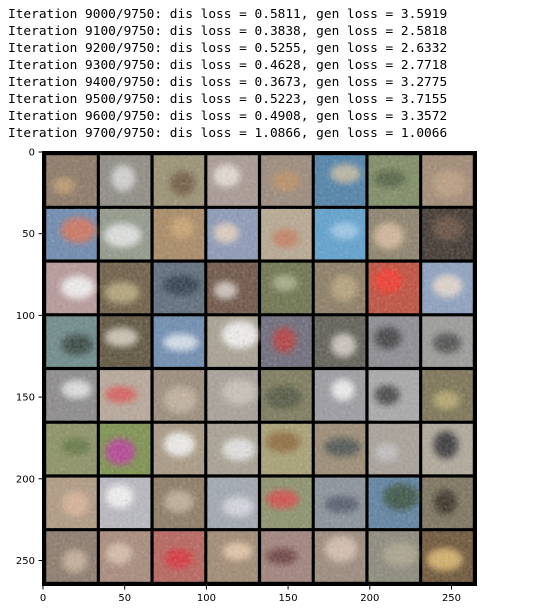 The width and height of the screenshot is (560, 614). Describe the element at coordinates (206, 598) in the screenshot. I see `x-tick-label: 100` at that location.